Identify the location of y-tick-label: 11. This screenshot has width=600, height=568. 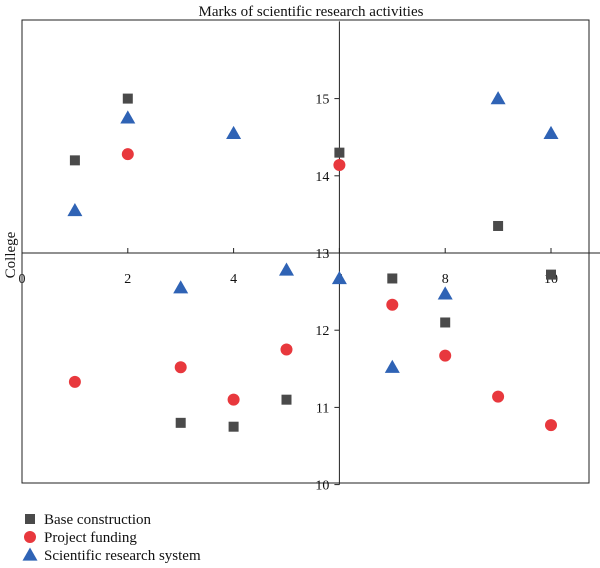
(322, 408).